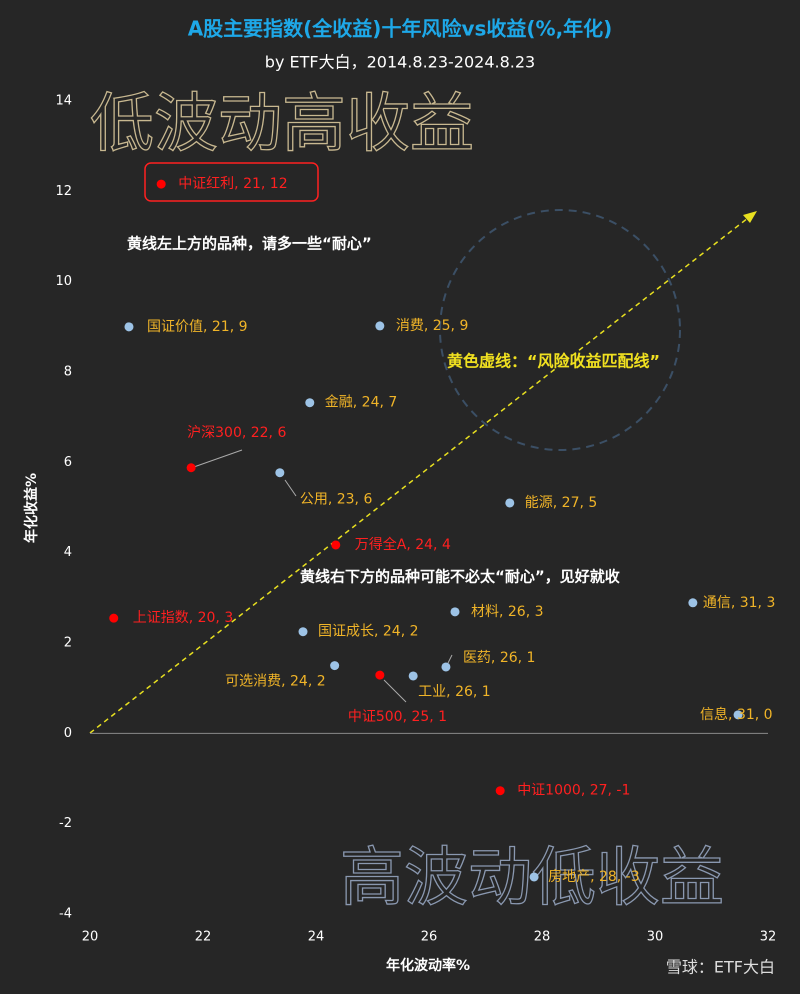 The height and width of the screenshot is (994, 800). I want to click on annotation: 黄线左上方的品种，请多一些“耐心”, so click(249, 244).